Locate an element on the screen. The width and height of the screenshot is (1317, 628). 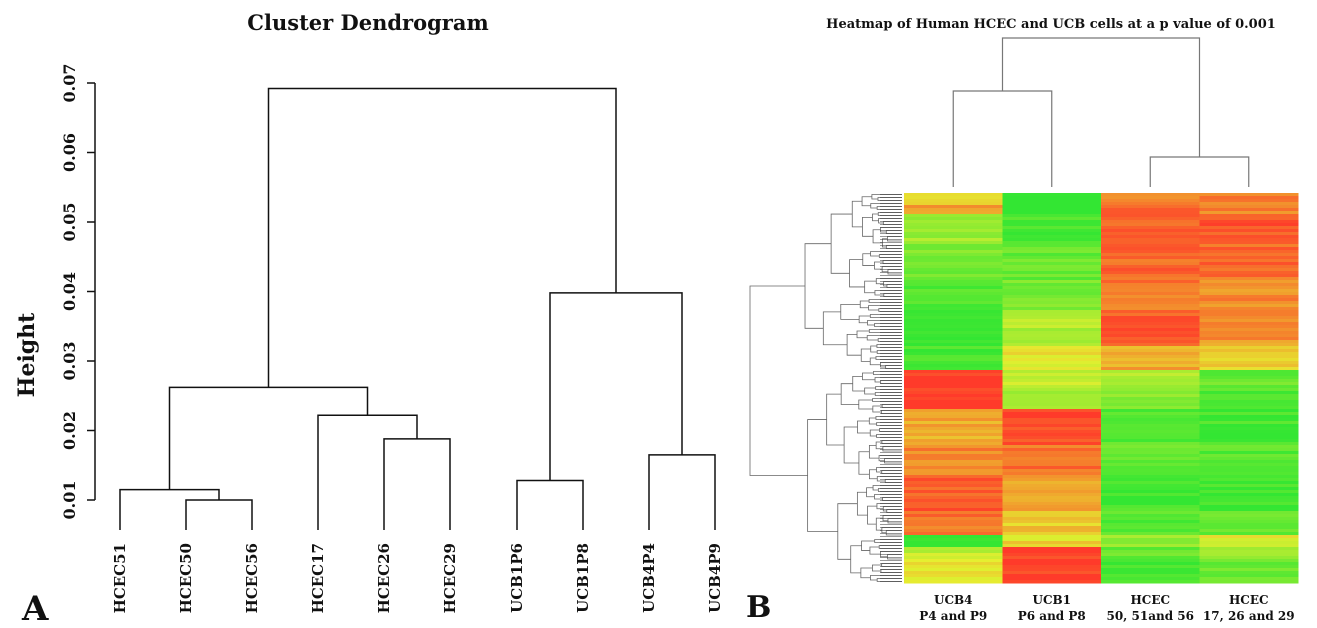
column-label-line2: 50, 51and 56 is located at coordinates (1150, 616).